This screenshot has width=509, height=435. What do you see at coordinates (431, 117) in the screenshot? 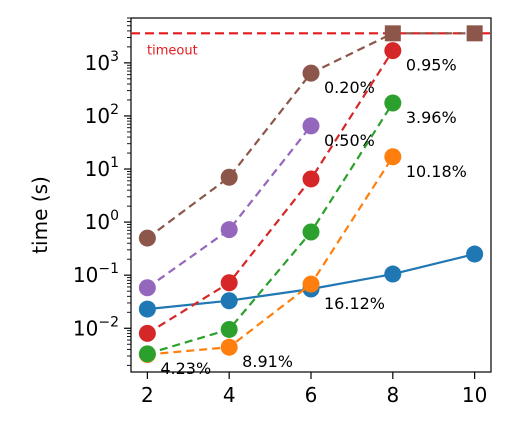
I see `percent-annotation: 3.96%` at bounding box center [431, 117].